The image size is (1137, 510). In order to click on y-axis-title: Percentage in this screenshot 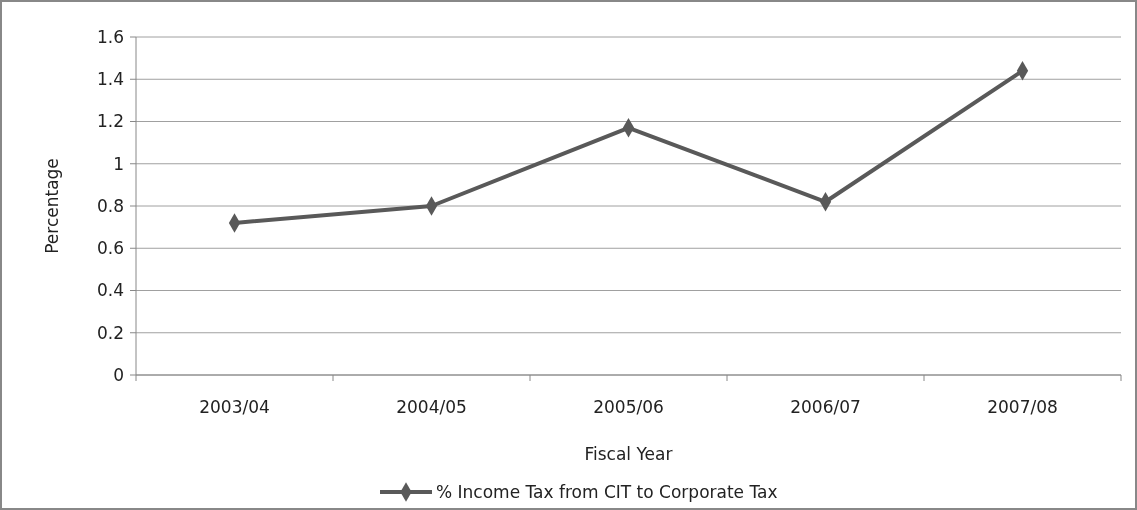, I will do `click(52, 206)`.